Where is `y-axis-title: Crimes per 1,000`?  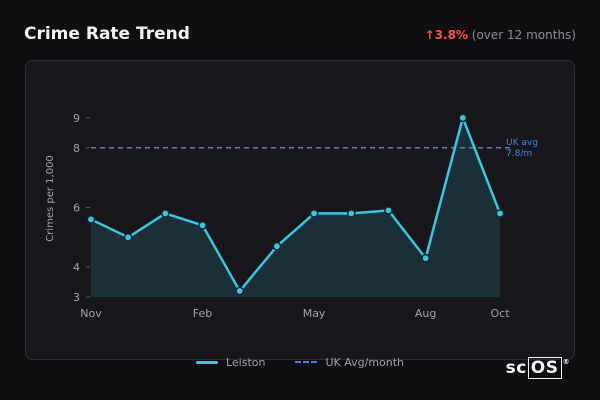 y-axis-title: Crimes per 1,000 is located at coordinates (50, 198).